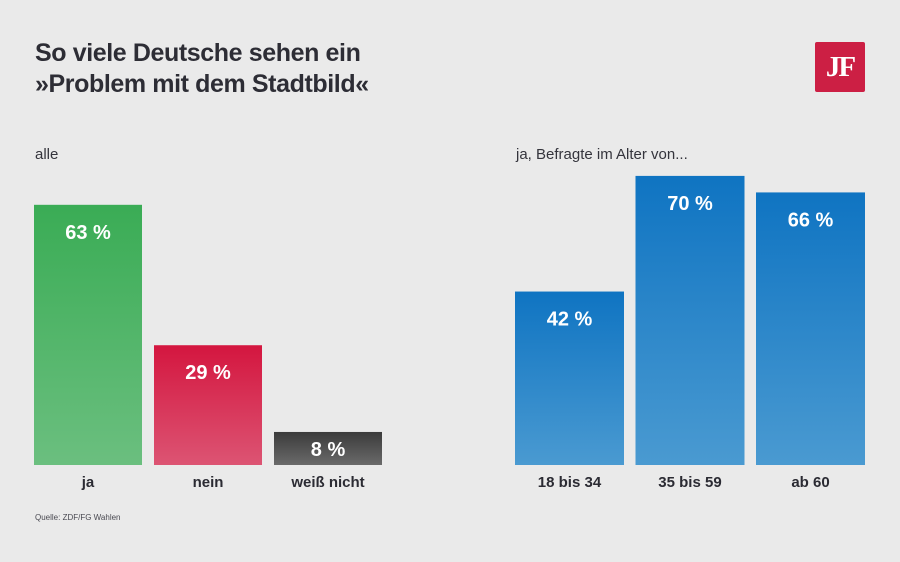 Image resolution: width=900 pixels, height=562 pixels. Describe the element at coordinates (689, 482) in the screenshot. I see `category-label: 35 bis 59` at that location.